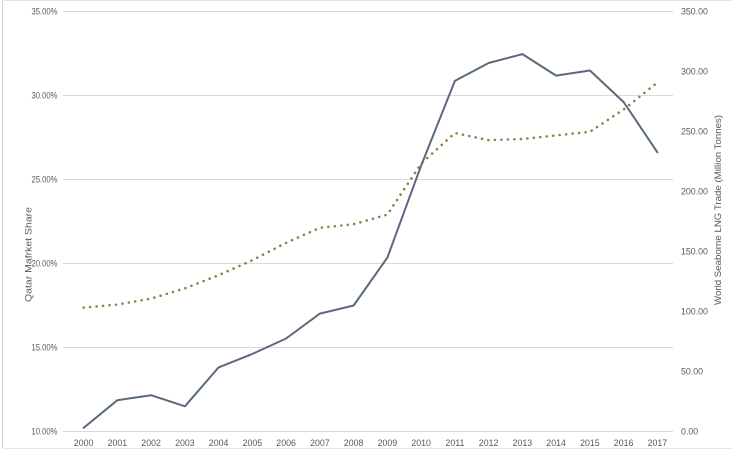  What do you see at coordinates (388, 443) in the screenshot?
I see `svg-text: 2009` at bounding box center [388, 443].